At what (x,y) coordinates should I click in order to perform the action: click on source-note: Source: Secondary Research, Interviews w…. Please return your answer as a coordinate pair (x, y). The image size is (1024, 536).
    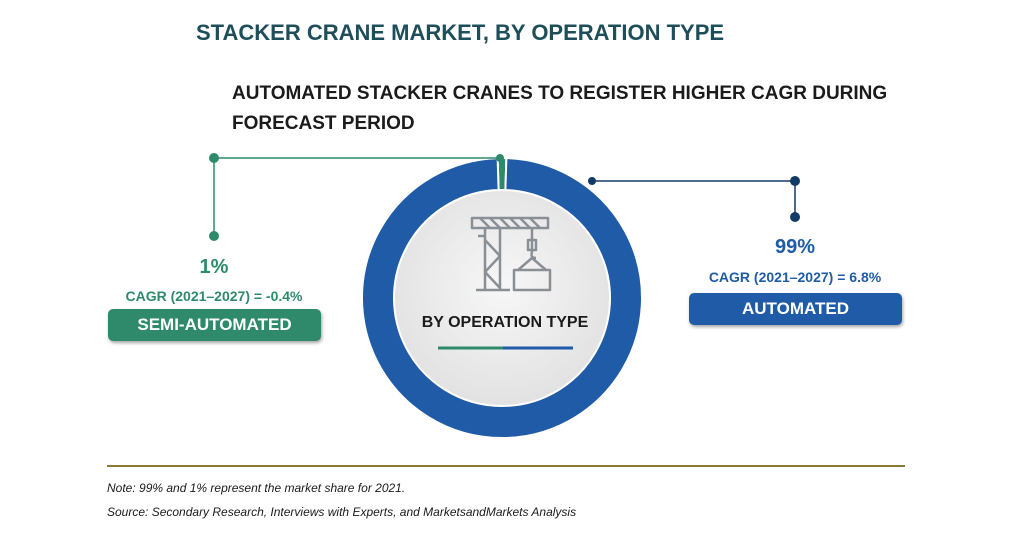
    Looking at the image, I should click on (342, 512).